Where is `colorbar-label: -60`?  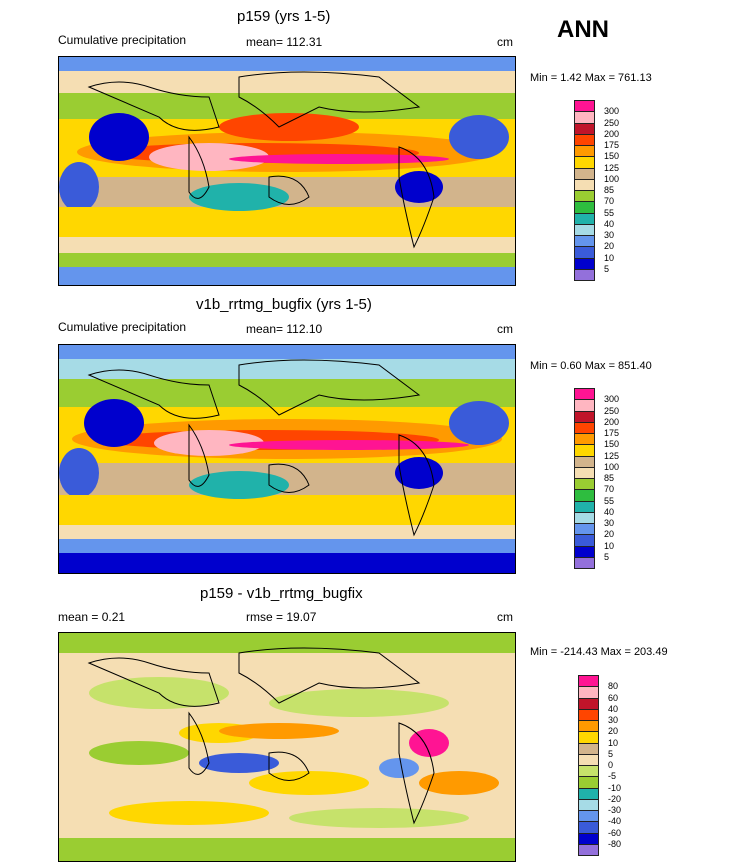
colorbar-label: -60 is located at coordinates (615, 832).